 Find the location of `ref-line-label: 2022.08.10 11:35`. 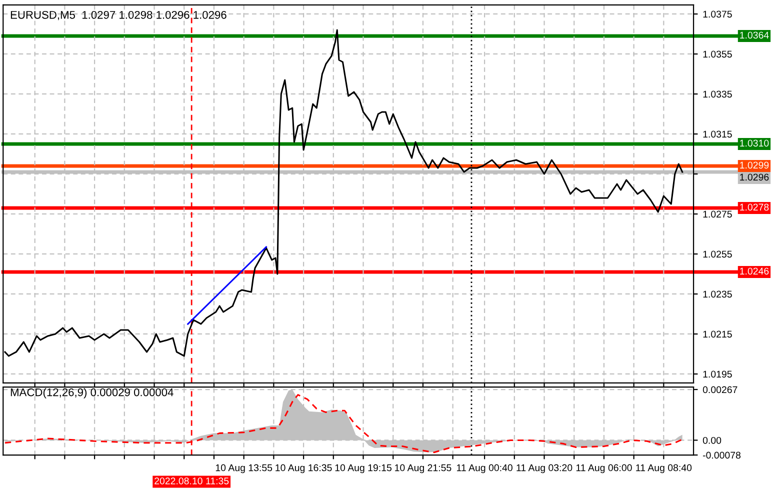

ref-line-label: 2022.08.10 11:35 is located at coordinates (191, 480).